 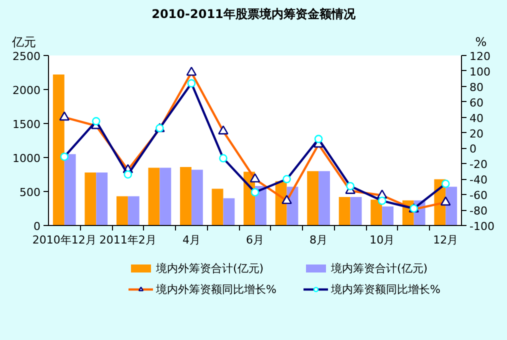 What do you see at coordinates (385, 289) in the screenshot?
I see `legend-label: 境内筹资额同比增长%` at bounding box center [385, 289].